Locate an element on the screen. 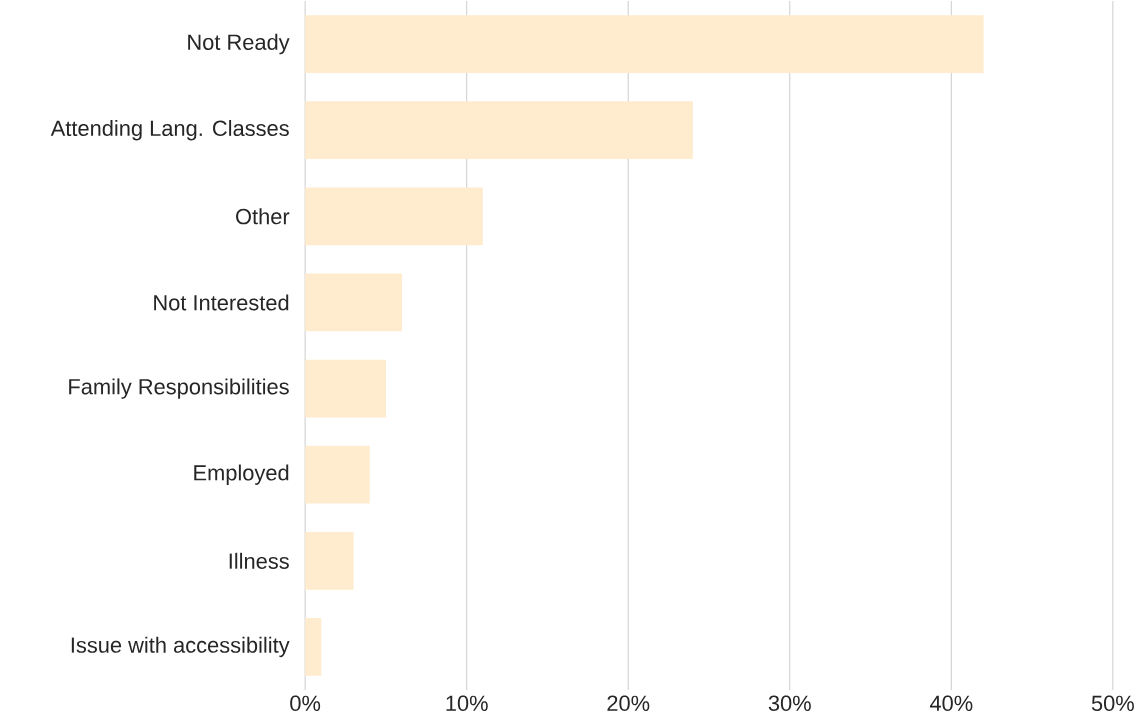 This screenshot has width=1142, height=718. x-tick-label: 10% is located at coordinates (467, 703).